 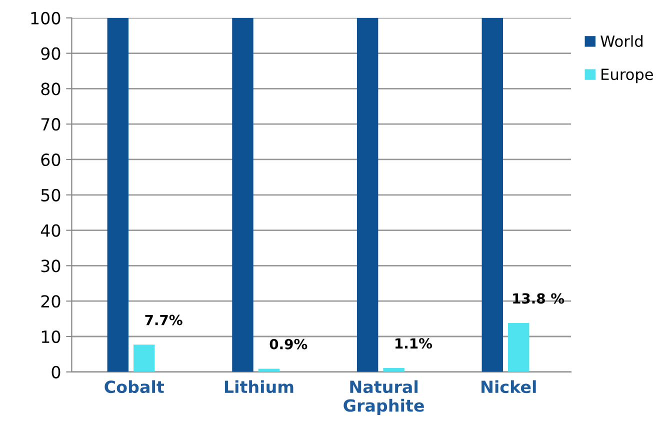 I want to click on legend-label: World, so click(x=621, y=41).